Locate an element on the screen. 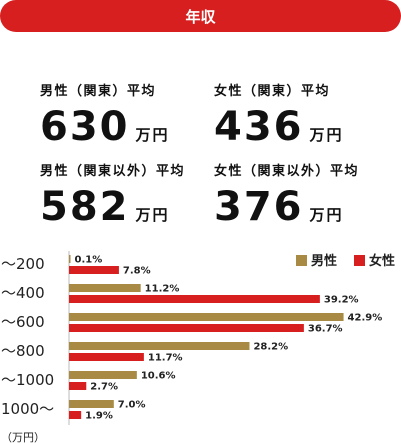 This screenshot has height=443, width=401. category-label: 〜200 is located at coordinates (23, 264).